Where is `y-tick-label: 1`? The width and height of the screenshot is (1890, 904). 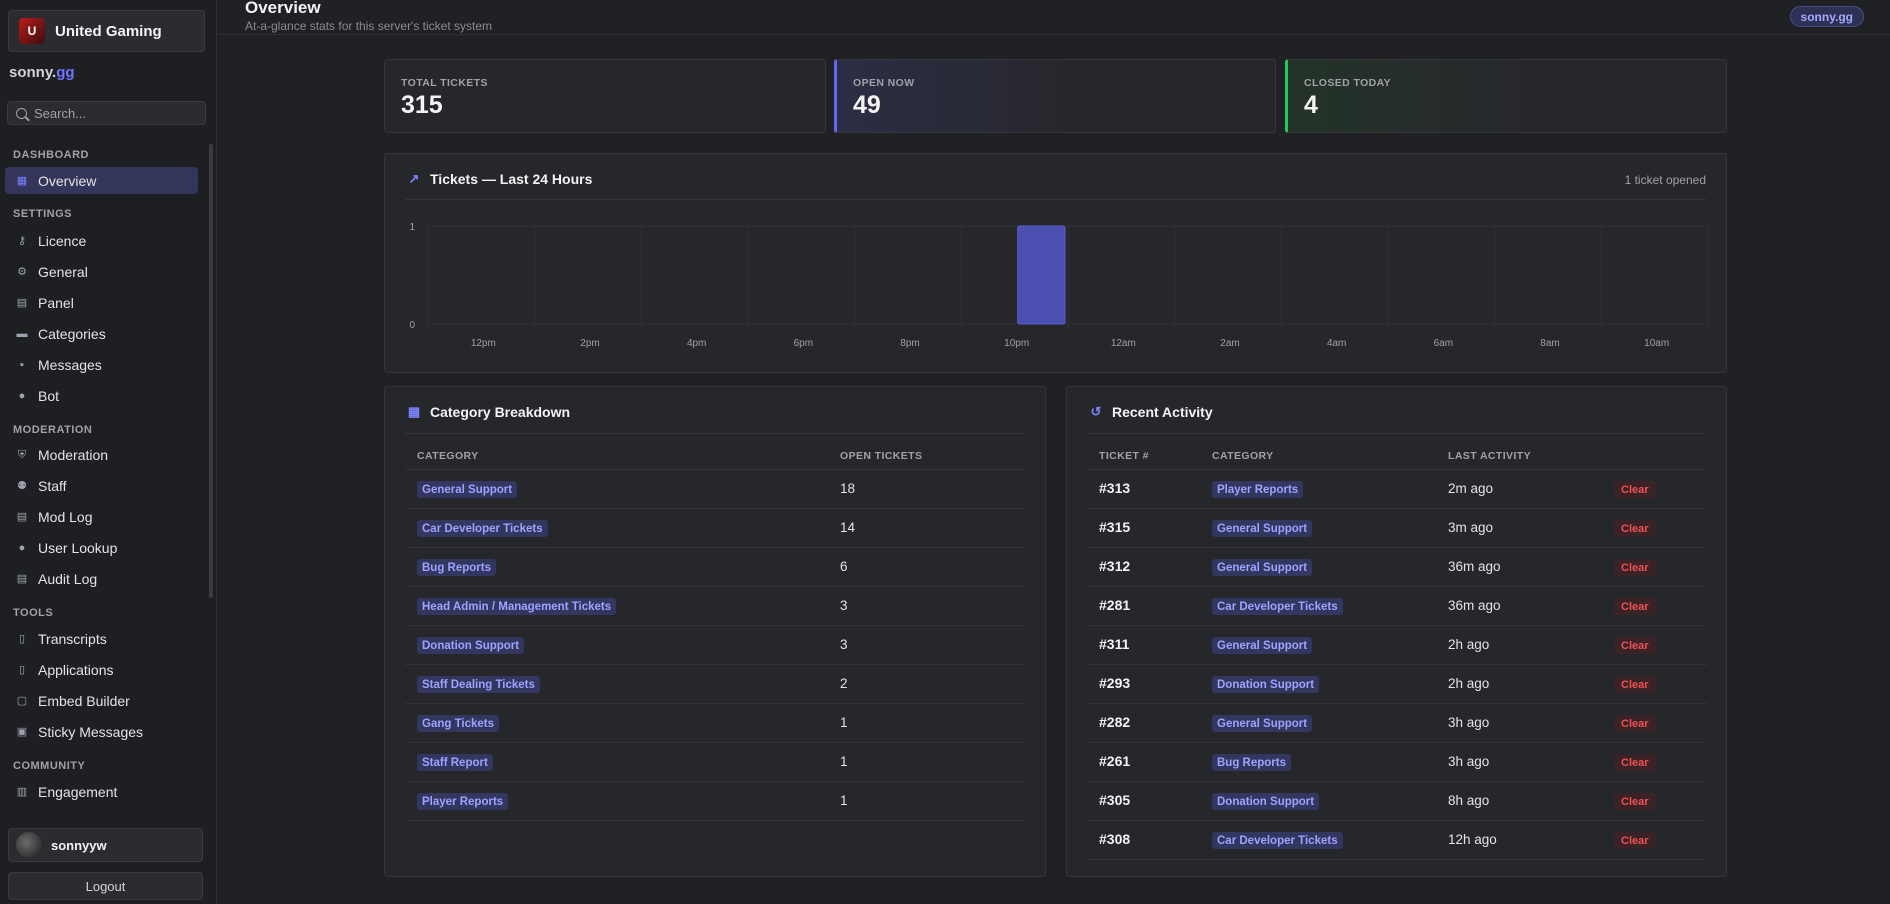 y-tick-label: 1 is located at coordinates (412, 227).